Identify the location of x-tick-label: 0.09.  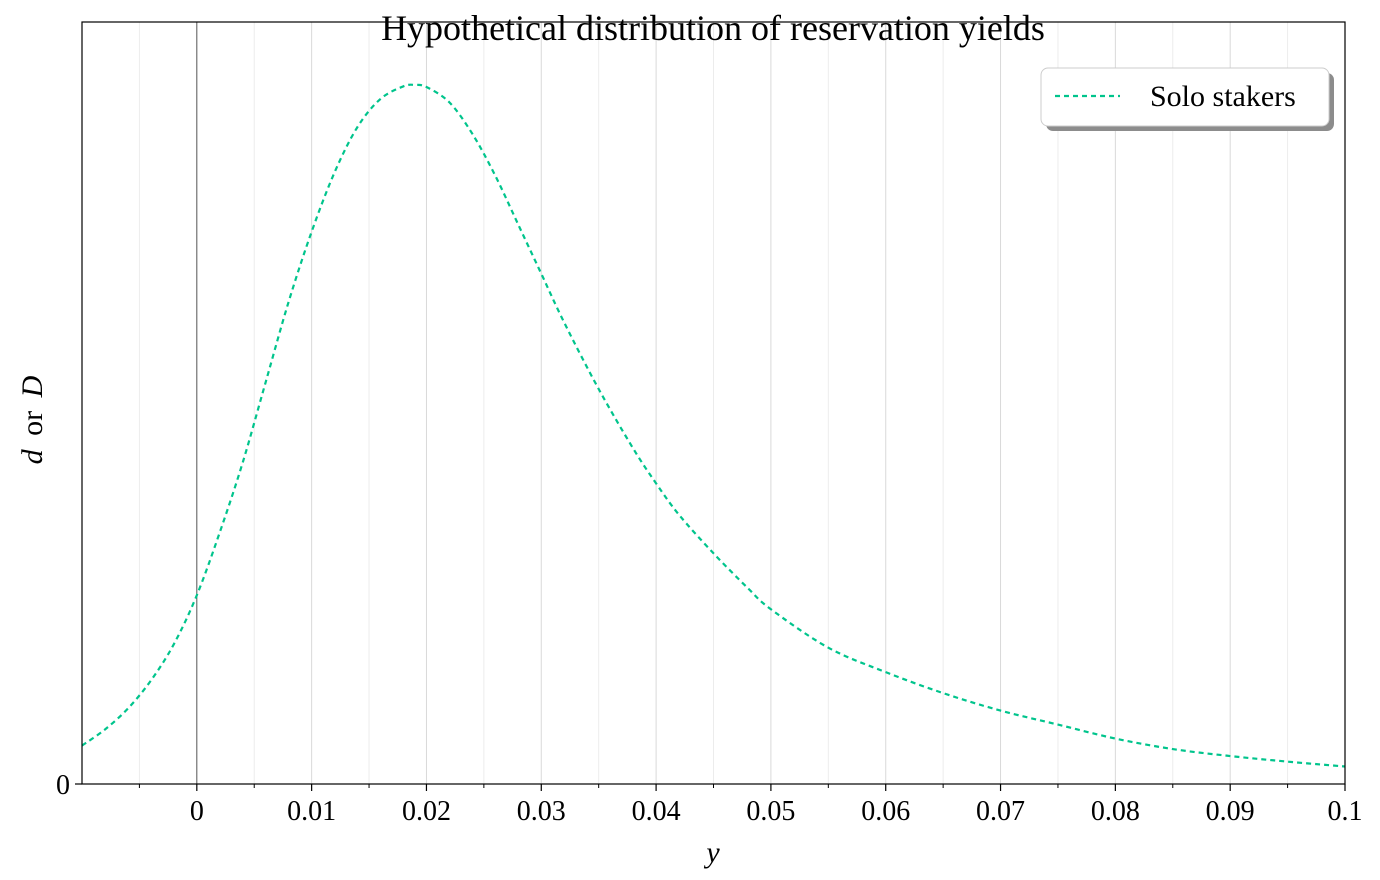
(1230, 811).